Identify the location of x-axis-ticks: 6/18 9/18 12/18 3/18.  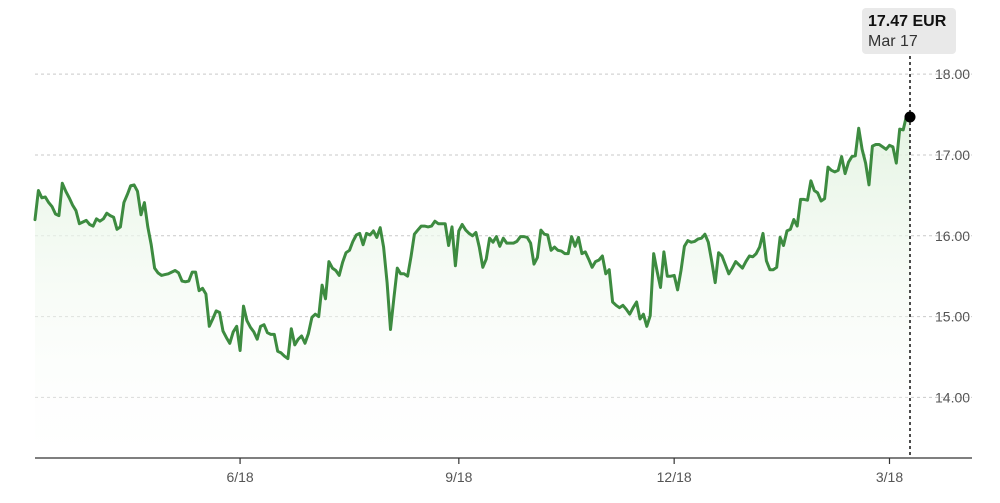
(564, 471).